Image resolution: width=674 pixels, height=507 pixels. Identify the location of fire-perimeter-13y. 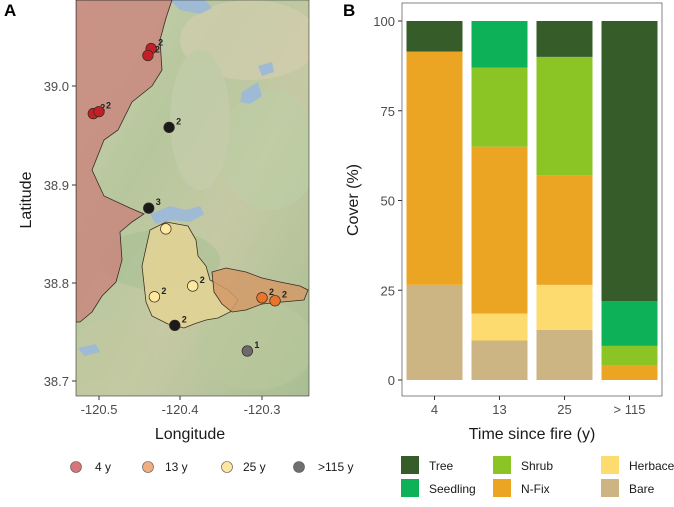
(260, 290).